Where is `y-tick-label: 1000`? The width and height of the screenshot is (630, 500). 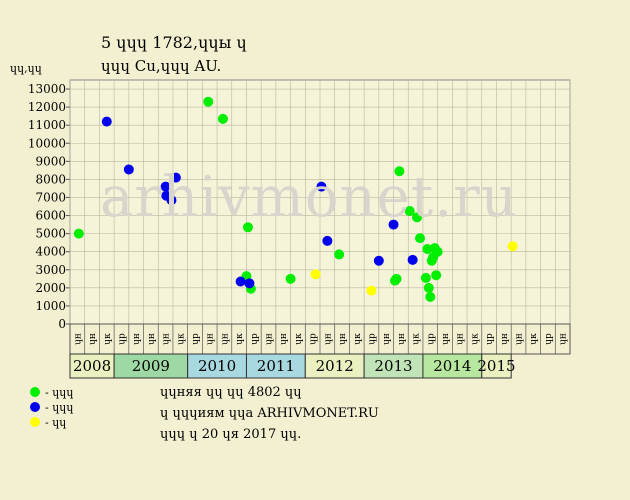 y-tick-label: 1000 is located at coordinates (50, 306).